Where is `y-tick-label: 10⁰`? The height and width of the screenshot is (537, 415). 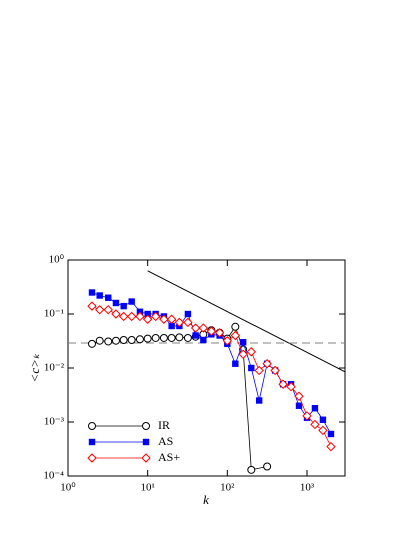 y-tick-label: 10⁰ is located at coordinates (57, 260).